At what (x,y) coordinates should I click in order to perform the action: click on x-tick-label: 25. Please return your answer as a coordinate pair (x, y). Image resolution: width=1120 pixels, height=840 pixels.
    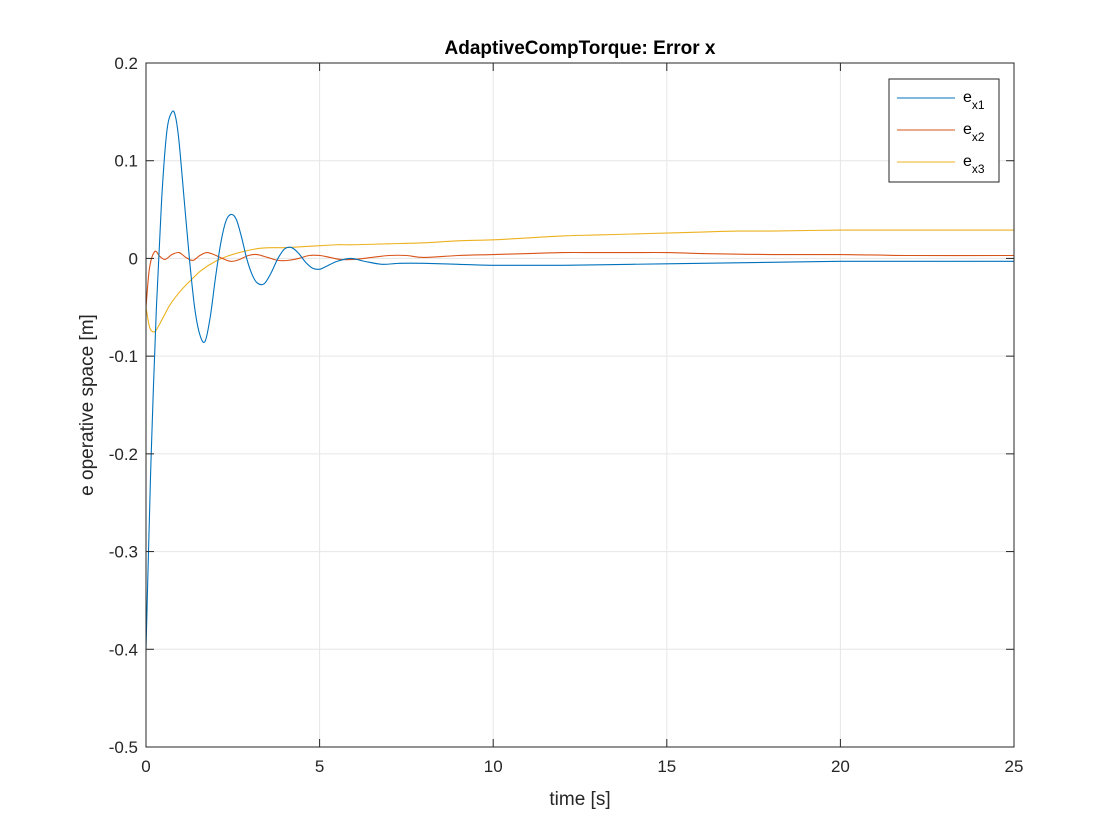
    Looking at the image, I should click on (1014, 766).